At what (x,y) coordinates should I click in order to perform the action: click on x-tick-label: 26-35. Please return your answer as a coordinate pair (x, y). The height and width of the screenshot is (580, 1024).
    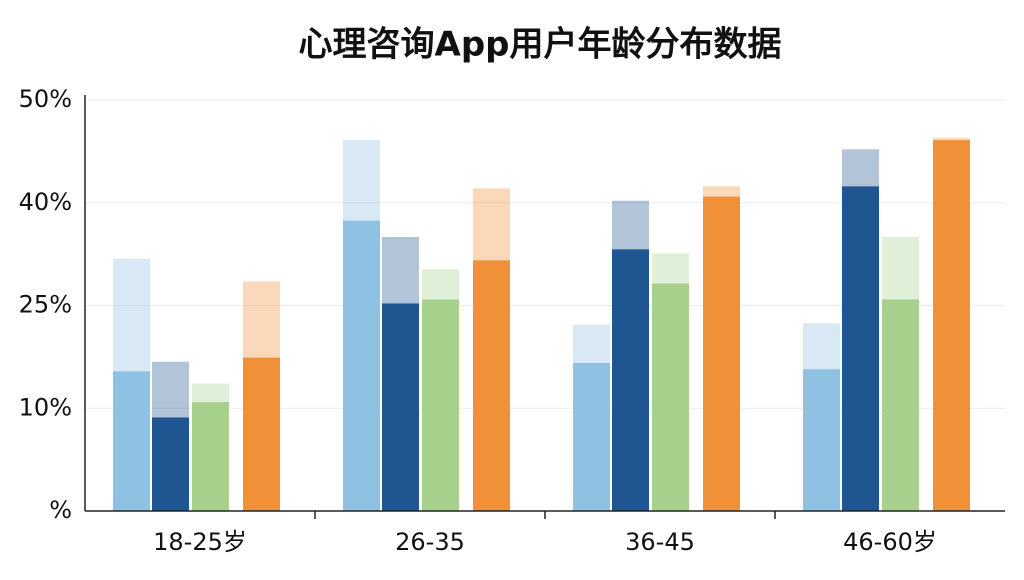
    Looking at the image, I should click on (430, 542).